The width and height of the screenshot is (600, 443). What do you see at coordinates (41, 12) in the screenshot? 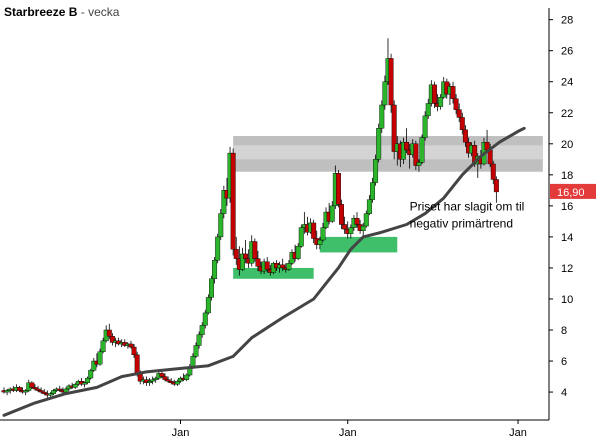
I see `chart-title: Starbreeze B` at bounding box center [41, 12].